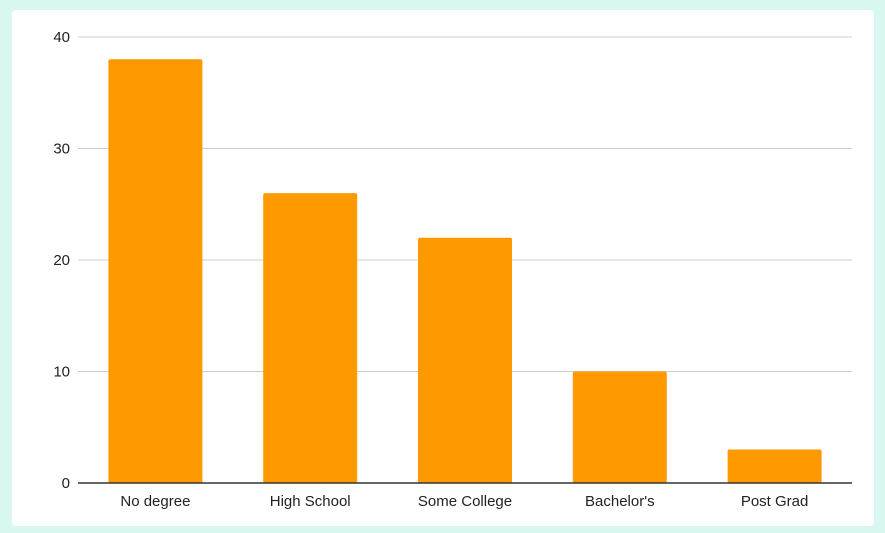 This screenshot has height=533, width=885. I want to click on y-axis-tick-labels: 0 10 20 30 40, so click(61, 260).